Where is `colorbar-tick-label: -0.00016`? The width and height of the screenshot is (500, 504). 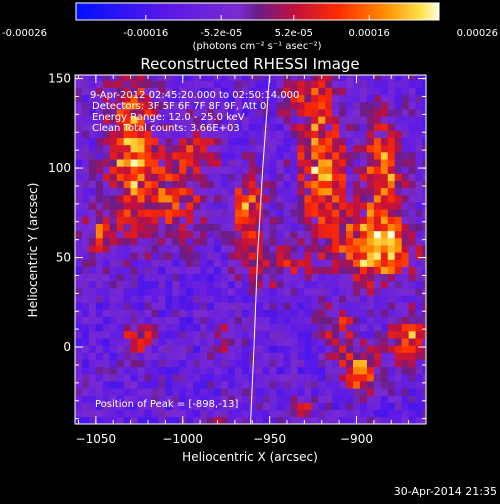
colorbar-tick-label: -0.00016 is located at coordinates (145, 33).